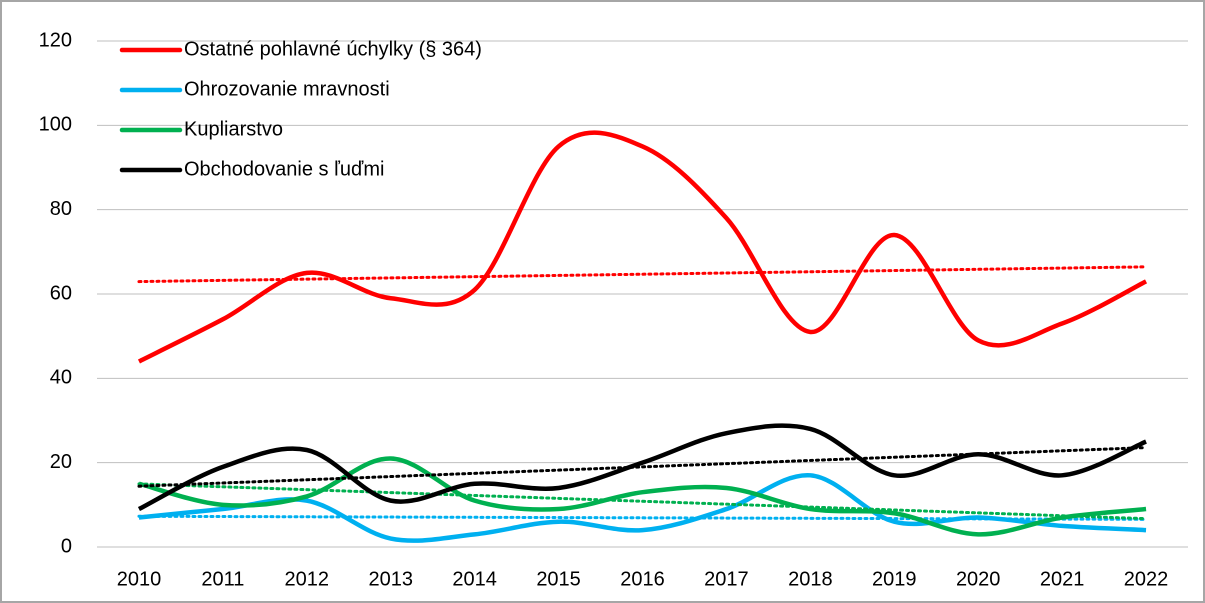 The image size is (1205, 603). Describe the element at coordinates (61, 378) in the screenshot. I see `y-tick-label: 40` at that location.